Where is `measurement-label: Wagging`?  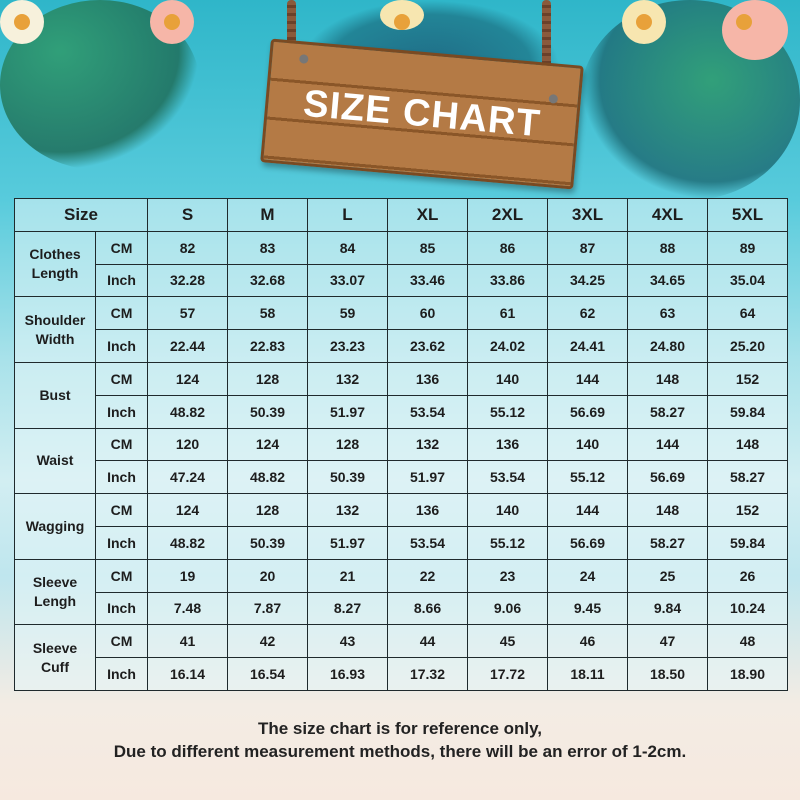 measurement-label: Wagging is located at coordinates (55, 526).